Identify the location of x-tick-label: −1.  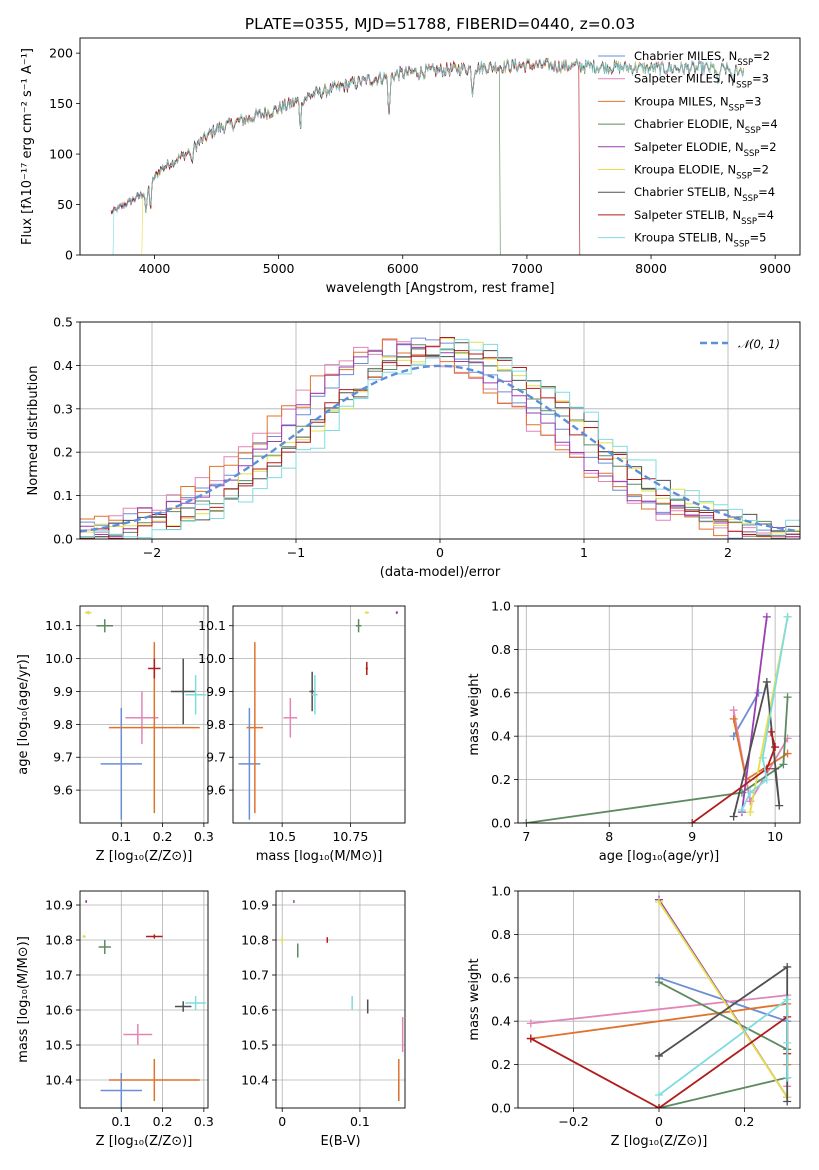
(296, 552).